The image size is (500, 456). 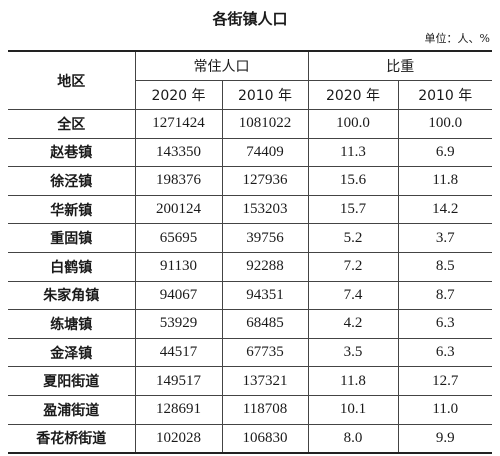 What do you see at coordinates (178, 295) in the screenshot?
I see `value-cell: 94067` at bounding box center [178, 295].